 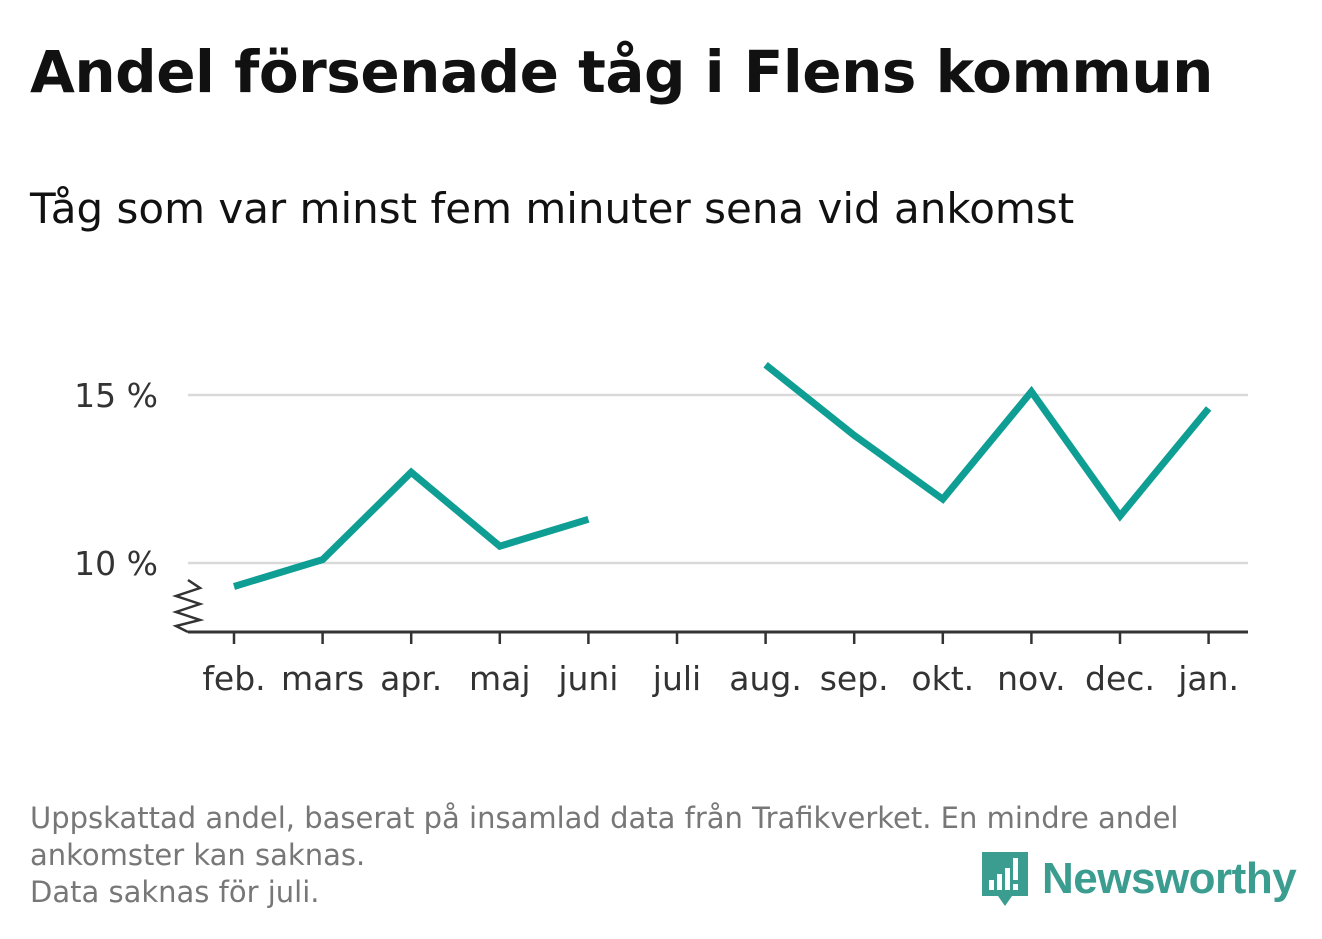 I want to click on newsworthy-logo: Newsworthy, so click(x=1138, y=879).